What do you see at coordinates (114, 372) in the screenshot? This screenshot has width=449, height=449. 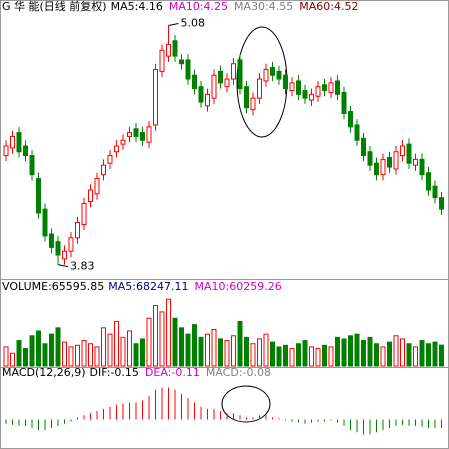 I see `indicator-label: DIF:-0.15` at bounding box center [114, 372].